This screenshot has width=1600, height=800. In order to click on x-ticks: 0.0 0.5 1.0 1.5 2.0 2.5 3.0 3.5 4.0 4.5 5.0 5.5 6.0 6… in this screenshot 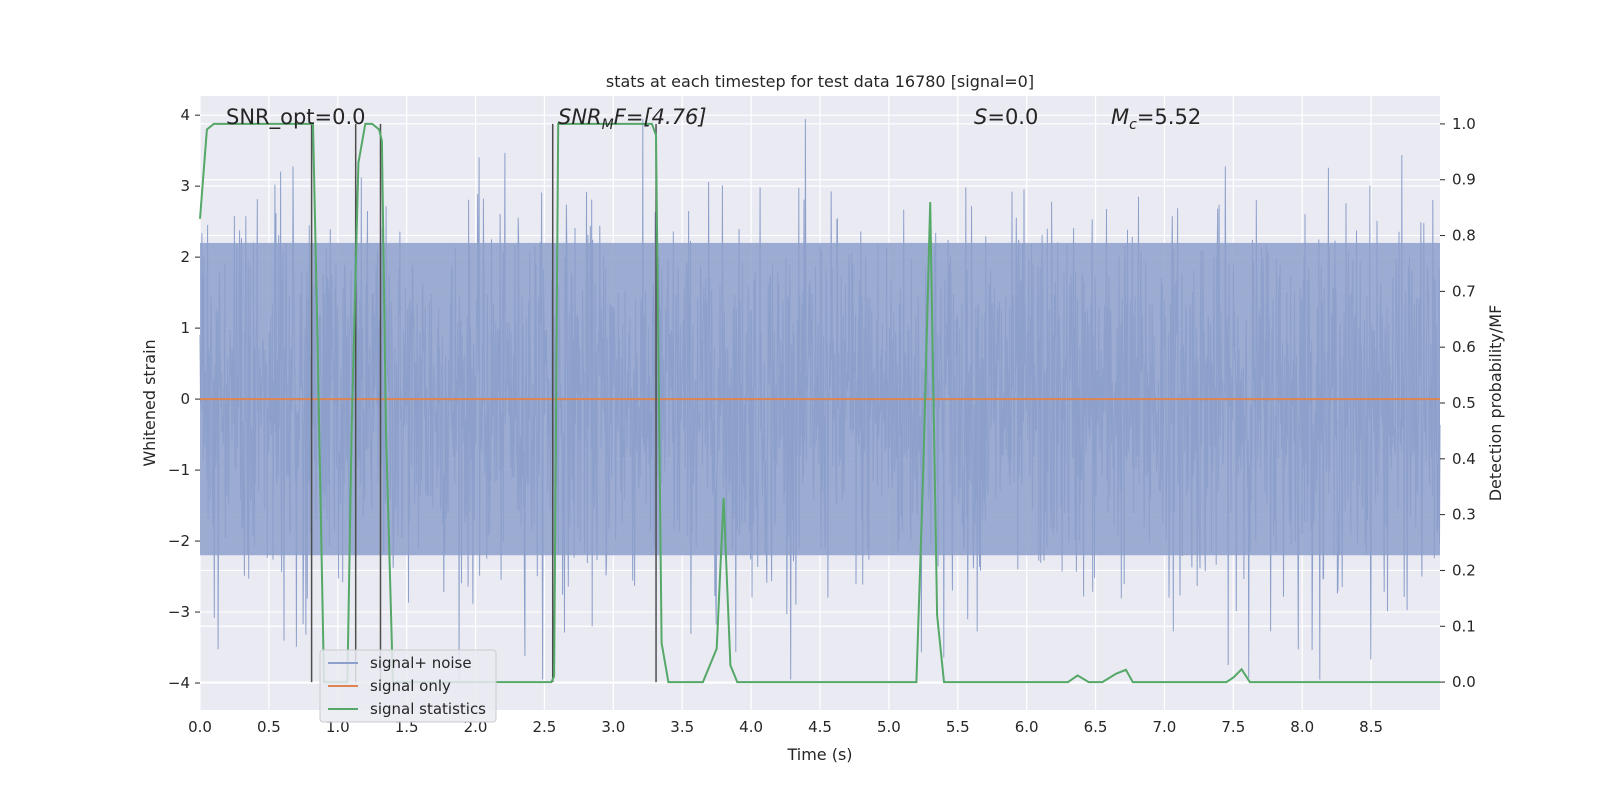, I will do `click(785, 727)`.